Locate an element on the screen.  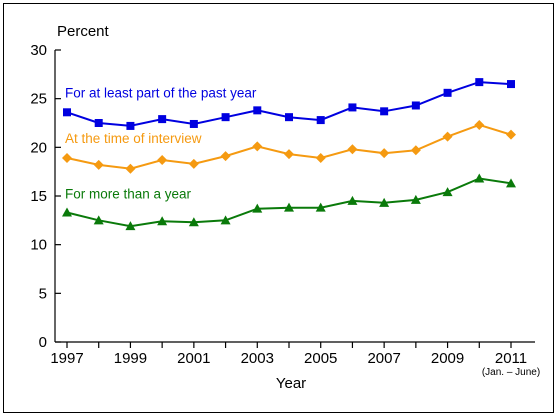
x-tick-label: 1997 is located at coordinates (66, 358).